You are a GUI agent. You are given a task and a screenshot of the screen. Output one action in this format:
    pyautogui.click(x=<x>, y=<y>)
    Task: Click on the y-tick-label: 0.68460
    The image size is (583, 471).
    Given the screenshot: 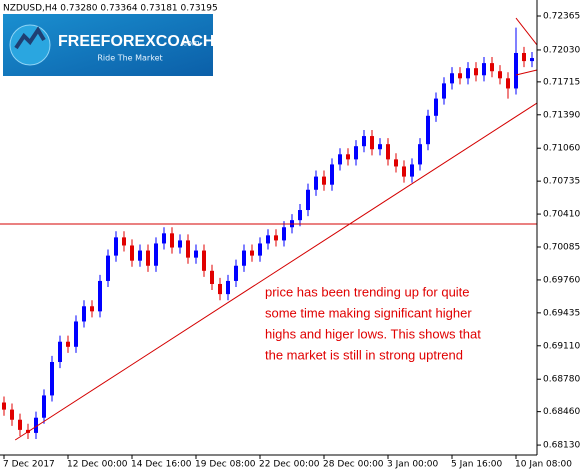 What is the action you would take?
    pyautogui.click(x=561, y=412)
    